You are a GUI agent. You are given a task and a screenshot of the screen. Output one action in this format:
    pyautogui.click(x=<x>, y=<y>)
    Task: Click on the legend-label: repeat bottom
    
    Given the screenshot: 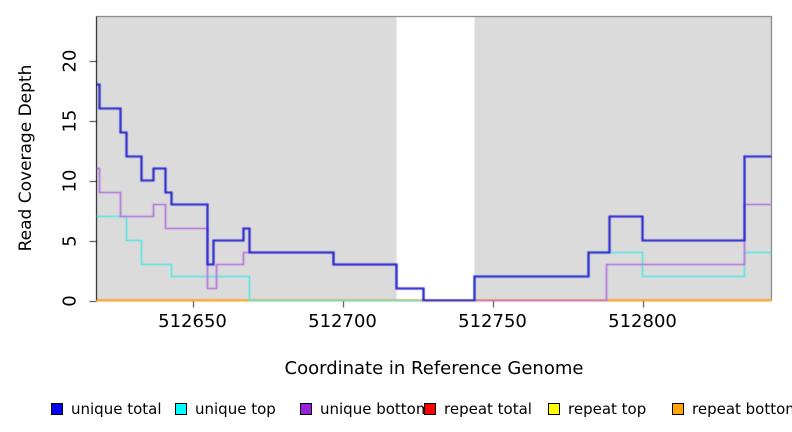 What is the action you would take?
    pyautogui.click(x=742, y=409)
    